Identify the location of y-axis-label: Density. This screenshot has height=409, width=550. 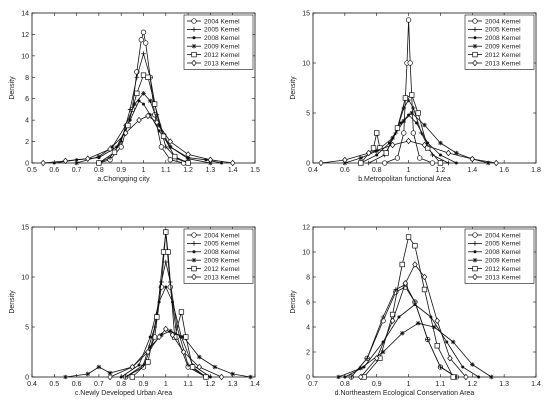
(12, 88).